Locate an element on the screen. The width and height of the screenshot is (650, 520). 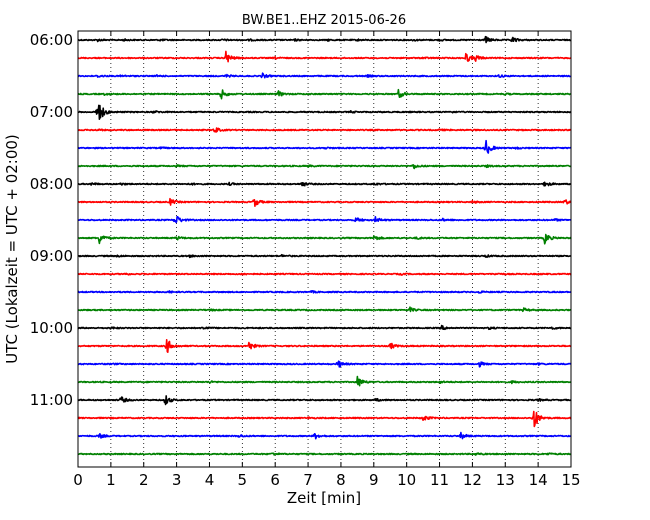
x-axis-label: Zeit [min] is located at coordinates (324, 498).